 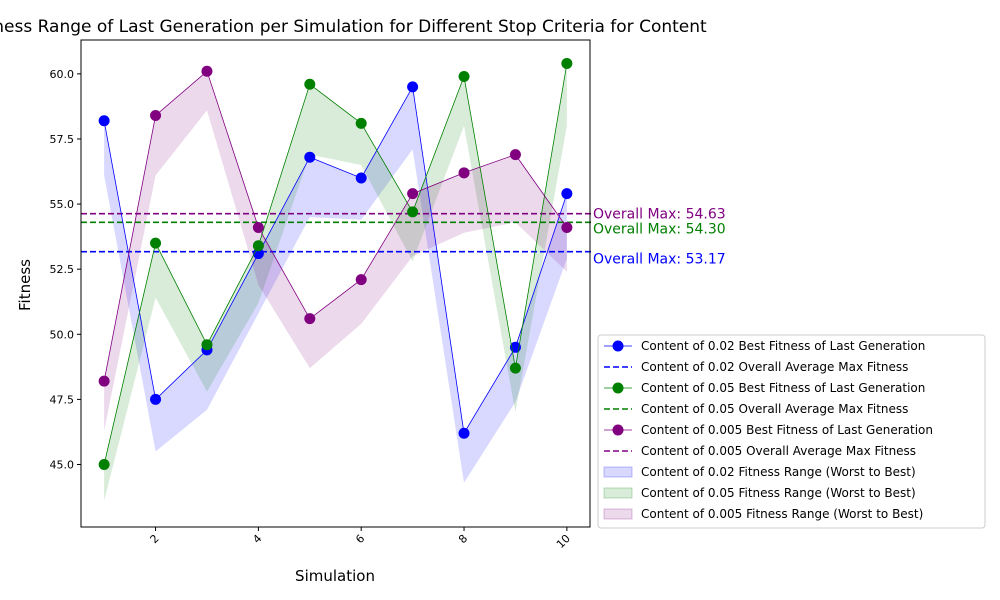 I want to click on y-tick-label-6: 60.0, so click(x=62, y=74).